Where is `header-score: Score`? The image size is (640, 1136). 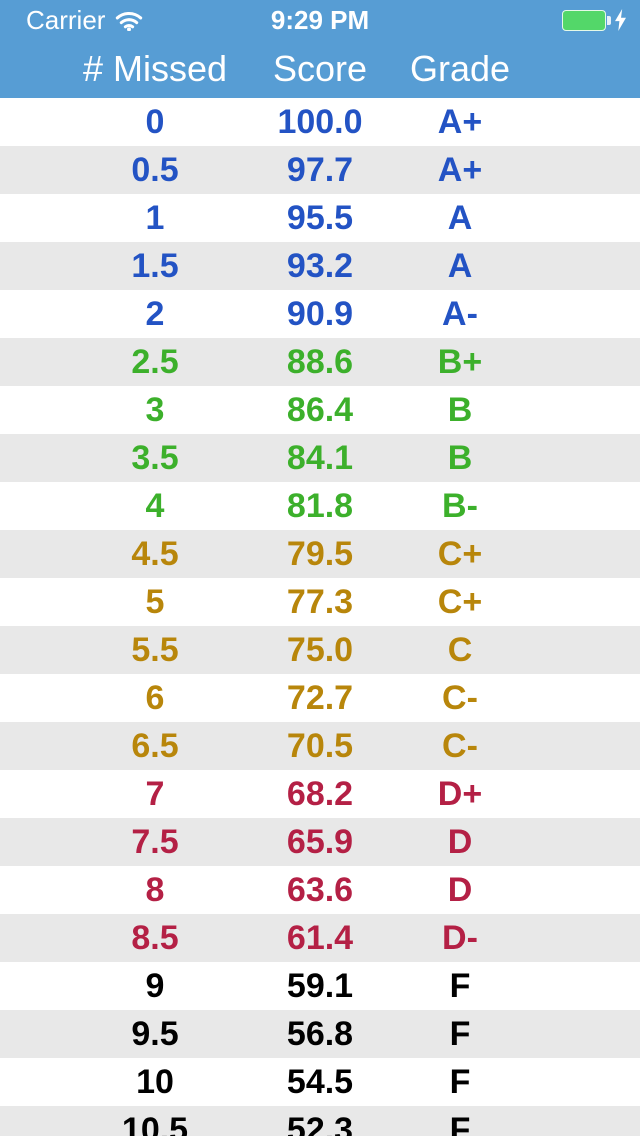
header-score: Score is located at coordinates (320, 68).